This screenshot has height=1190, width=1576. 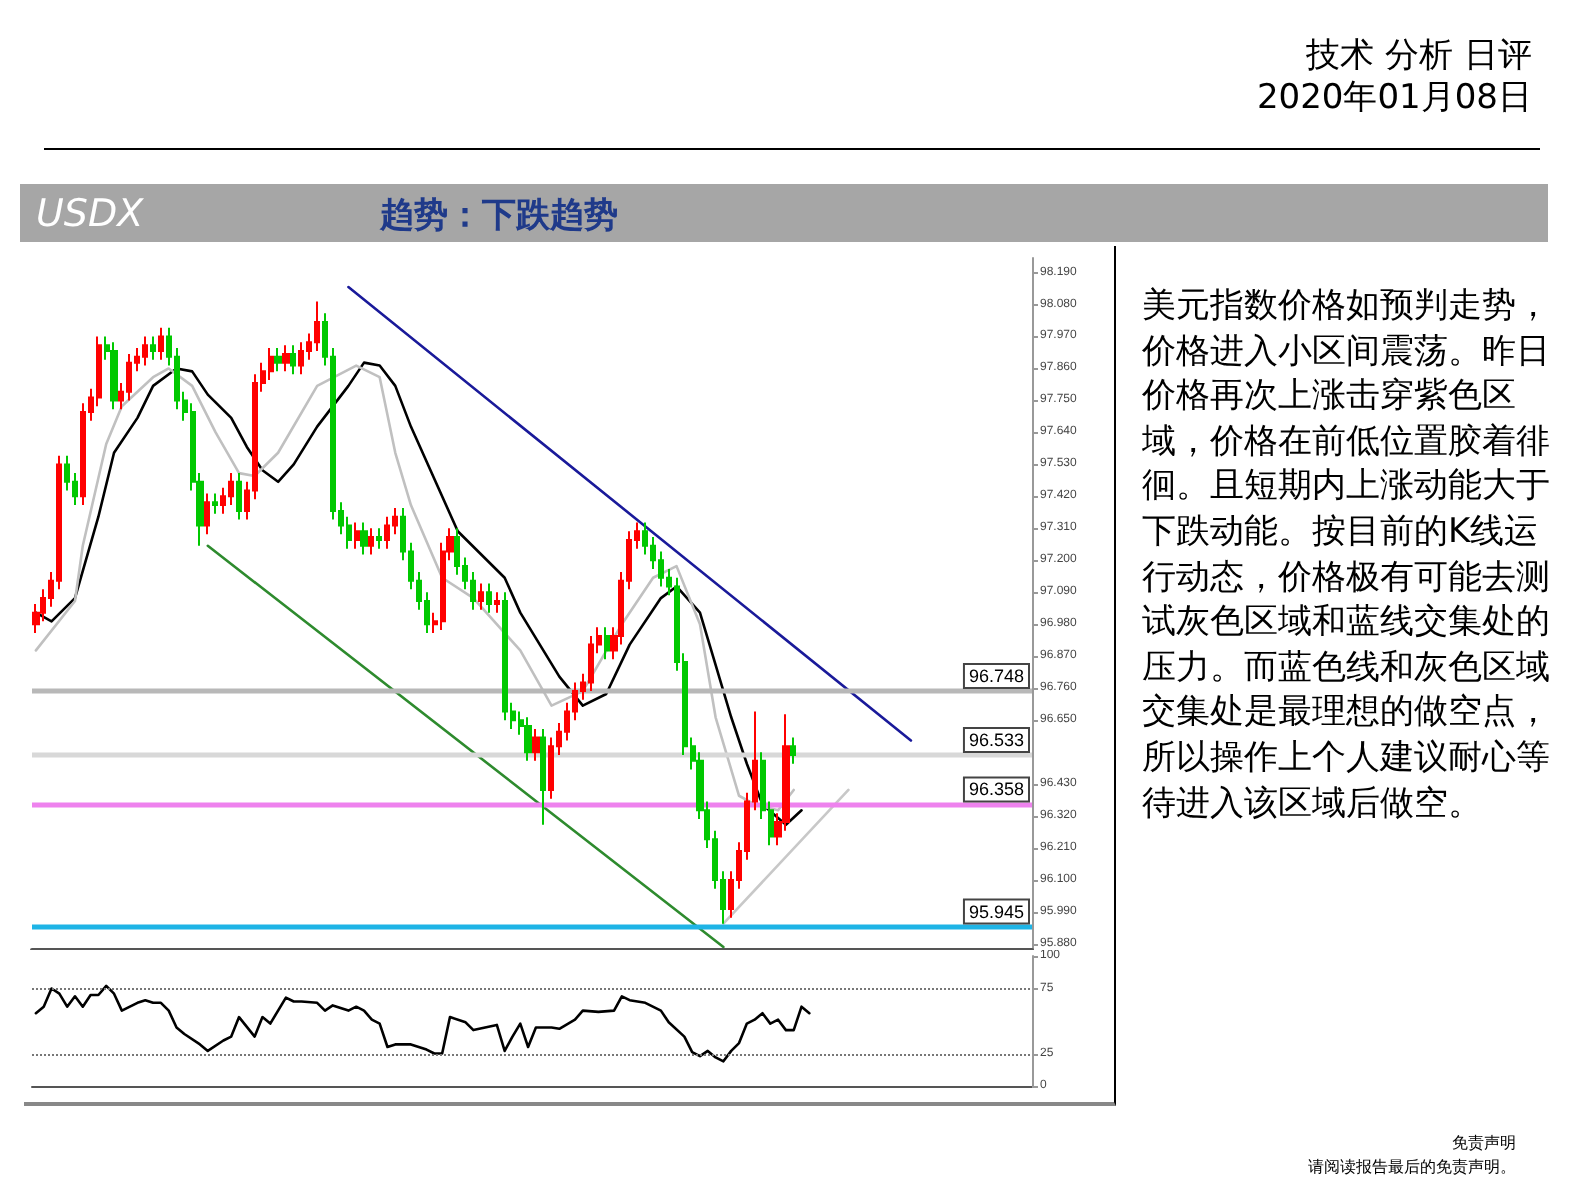 I want to click on ref-line-label: 95.945, so click(x=996, y=911).